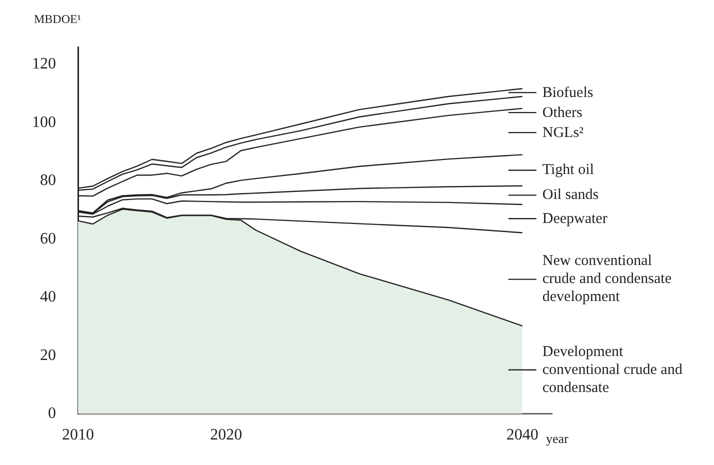 The width and height of the screenshot is (714, 465). What do you see at coordinates (568, 93) in the screenshot?
I see `legend-label: Biofuels` at bounding box center [568, 93].